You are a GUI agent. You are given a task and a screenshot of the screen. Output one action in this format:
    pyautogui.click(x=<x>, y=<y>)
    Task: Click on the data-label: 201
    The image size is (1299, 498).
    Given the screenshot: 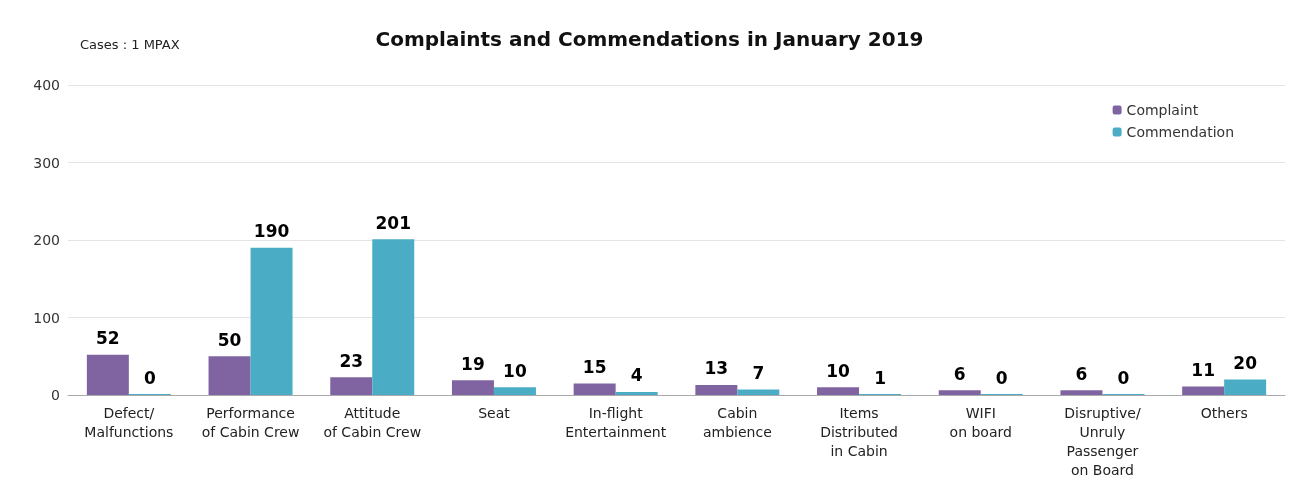 What is the action you would take?
    pyautogui.click(x=393, y=222)
    